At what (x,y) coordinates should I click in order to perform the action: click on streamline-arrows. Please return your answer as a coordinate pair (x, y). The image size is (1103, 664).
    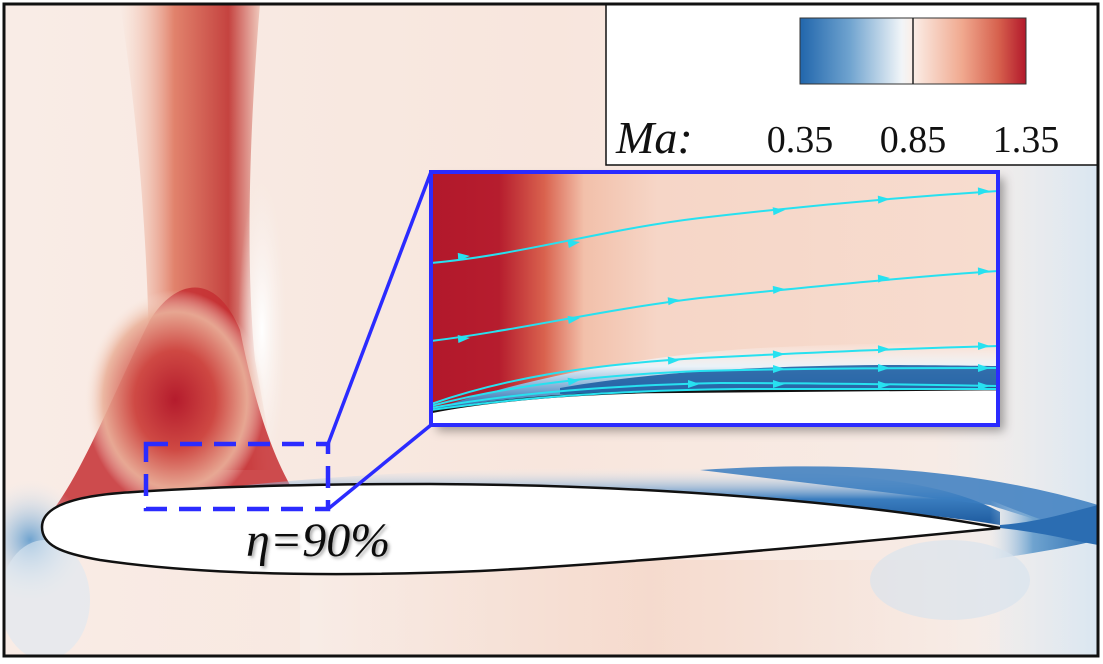
    Looking at the image, I should click on (723, 288).